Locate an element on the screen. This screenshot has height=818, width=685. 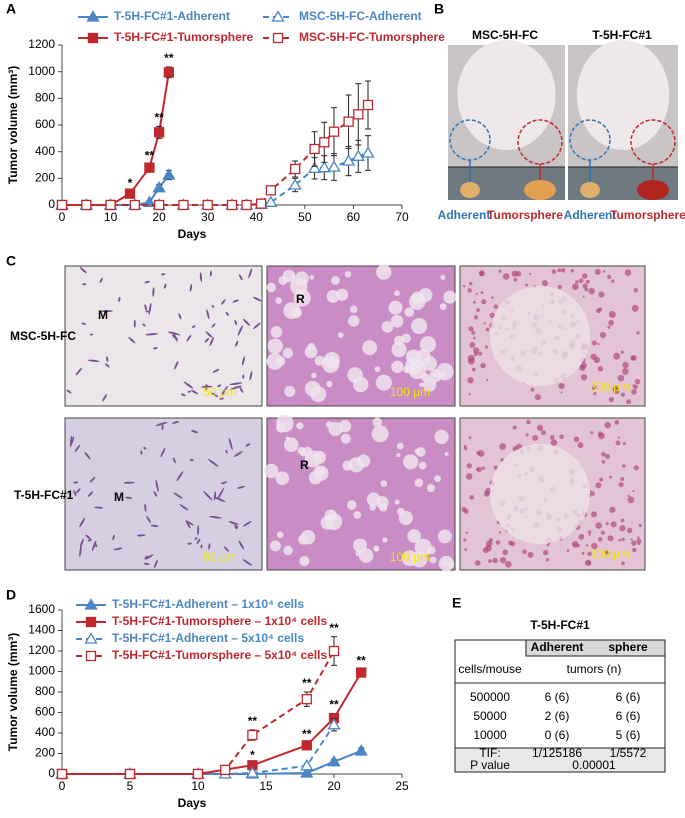
tumor is located at coordinates (590, 190).